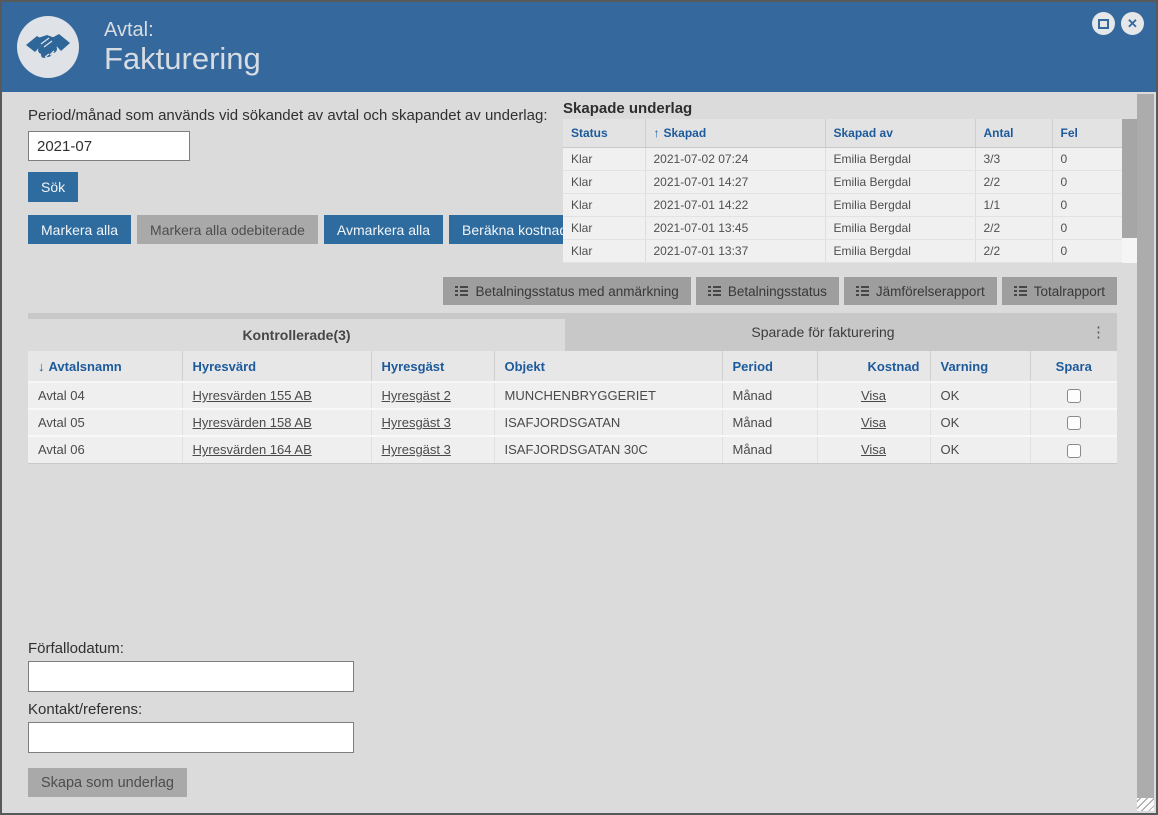 The image size is (1158, 815). What do you see at coordinates (874, 367) in the screenshot?
I see `column-header-kostnad: Kostnad` at bounding box center [874, 367].